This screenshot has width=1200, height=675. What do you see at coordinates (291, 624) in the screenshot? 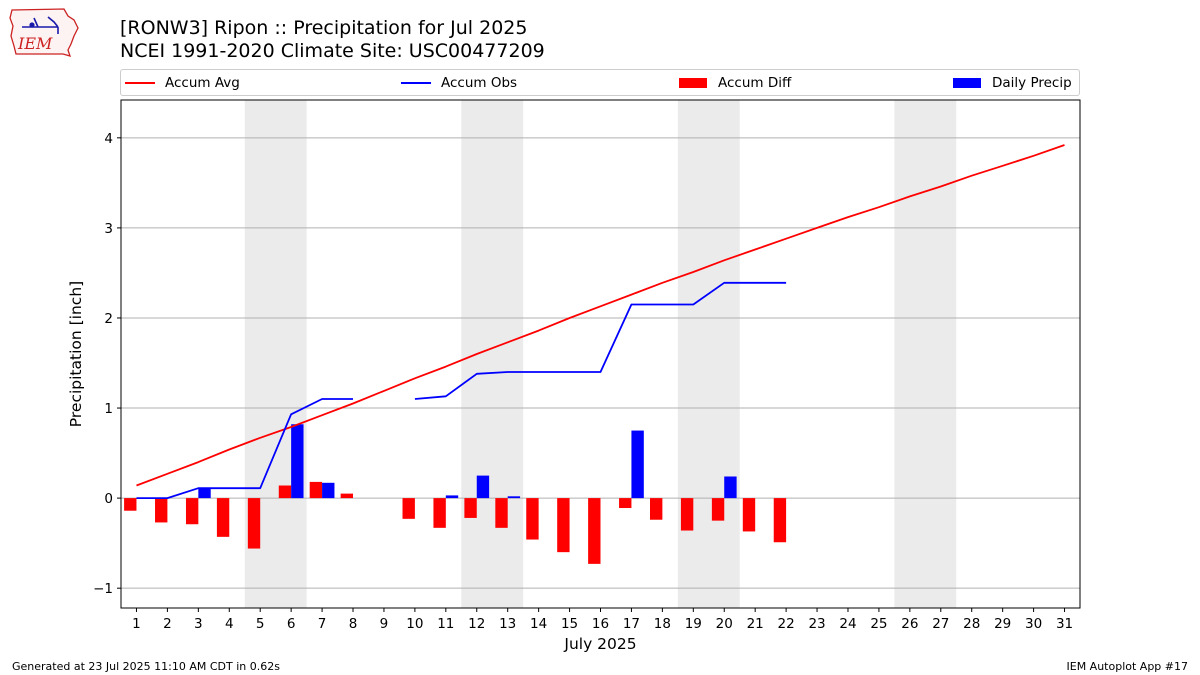
I see `x-tick-label: 6` at bounding box center [291, 624].